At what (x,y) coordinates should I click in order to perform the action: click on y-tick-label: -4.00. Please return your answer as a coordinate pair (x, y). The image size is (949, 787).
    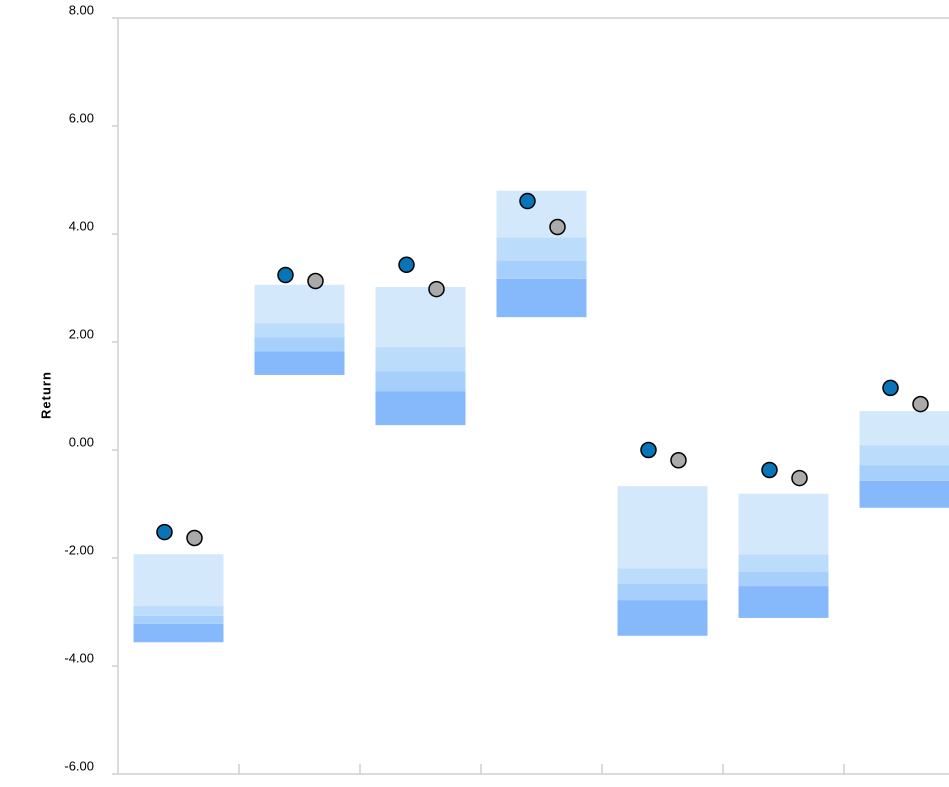
    Looking at the image, I should click on (79, 657).